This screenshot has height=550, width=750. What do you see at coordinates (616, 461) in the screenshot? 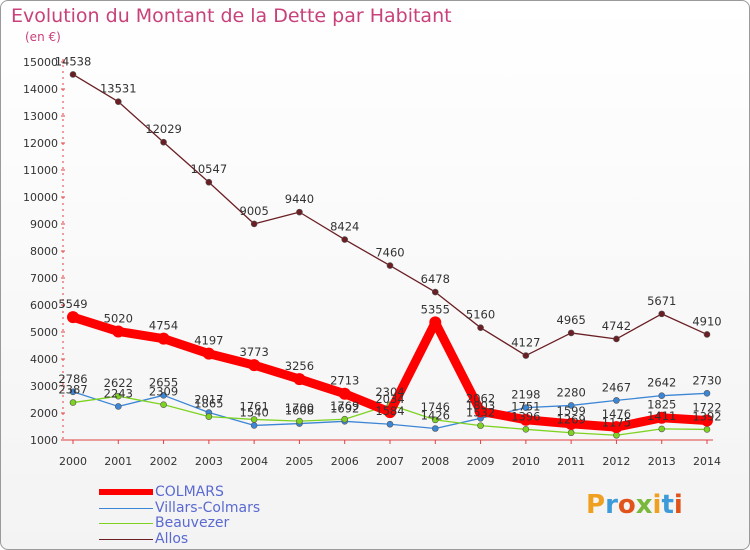
I see `x-tick-label: 2012` at bounding box center [616, 461].